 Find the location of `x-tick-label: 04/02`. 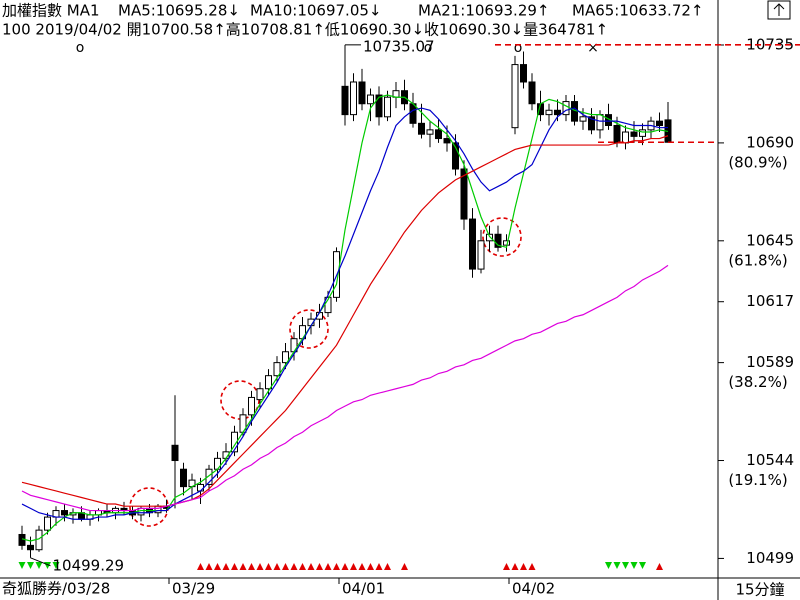

x-tick-label: 04/02 is located at coordinates (533, 589).